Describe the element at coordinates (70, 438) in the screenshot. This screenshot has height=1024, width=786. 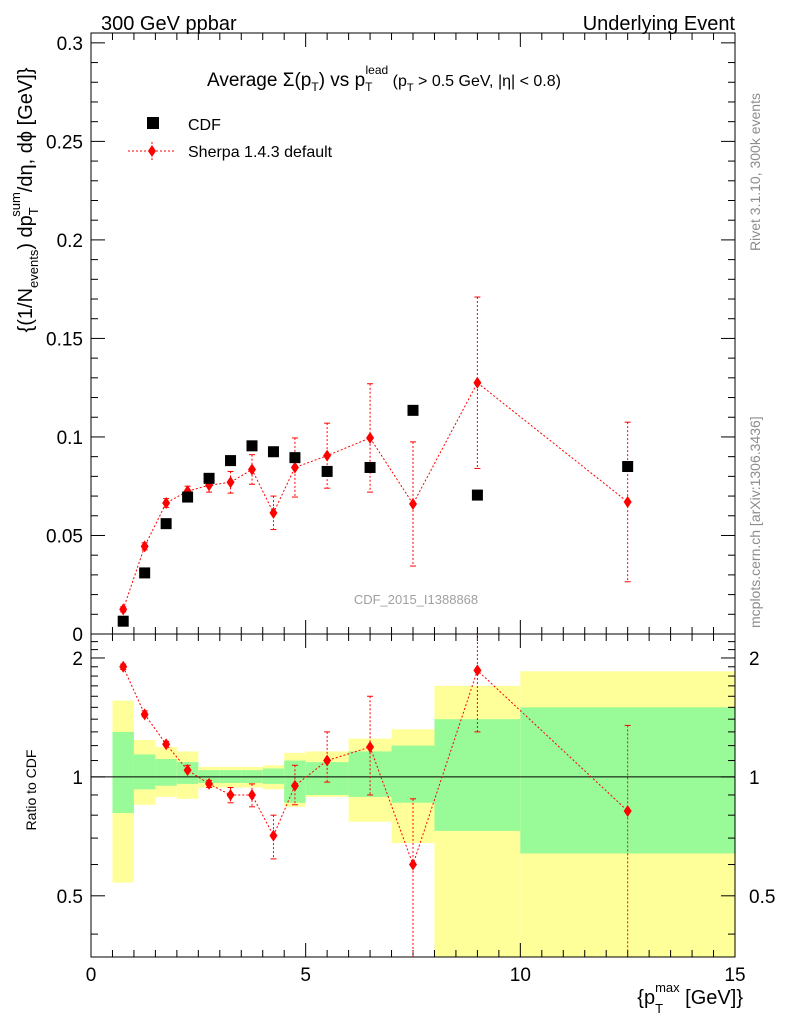
I see `main-y-tick-label-2: 0.1` at that location.